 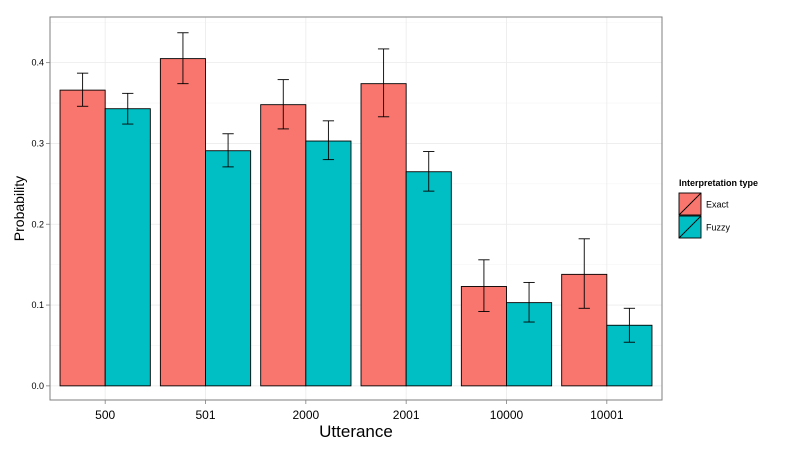 I want to click on x-tick-label: 500, so click(x=105, y=415).